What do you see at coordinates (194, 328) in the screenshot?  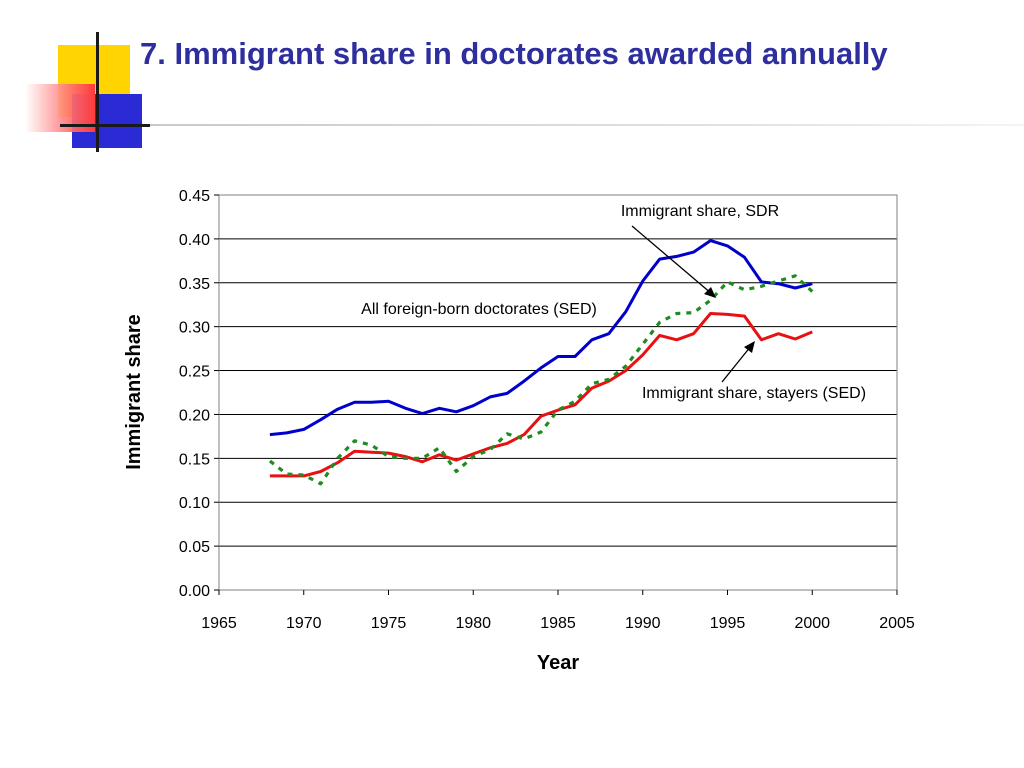 I see `y-tick-label: 0.30` at bounding box center [194, 328].